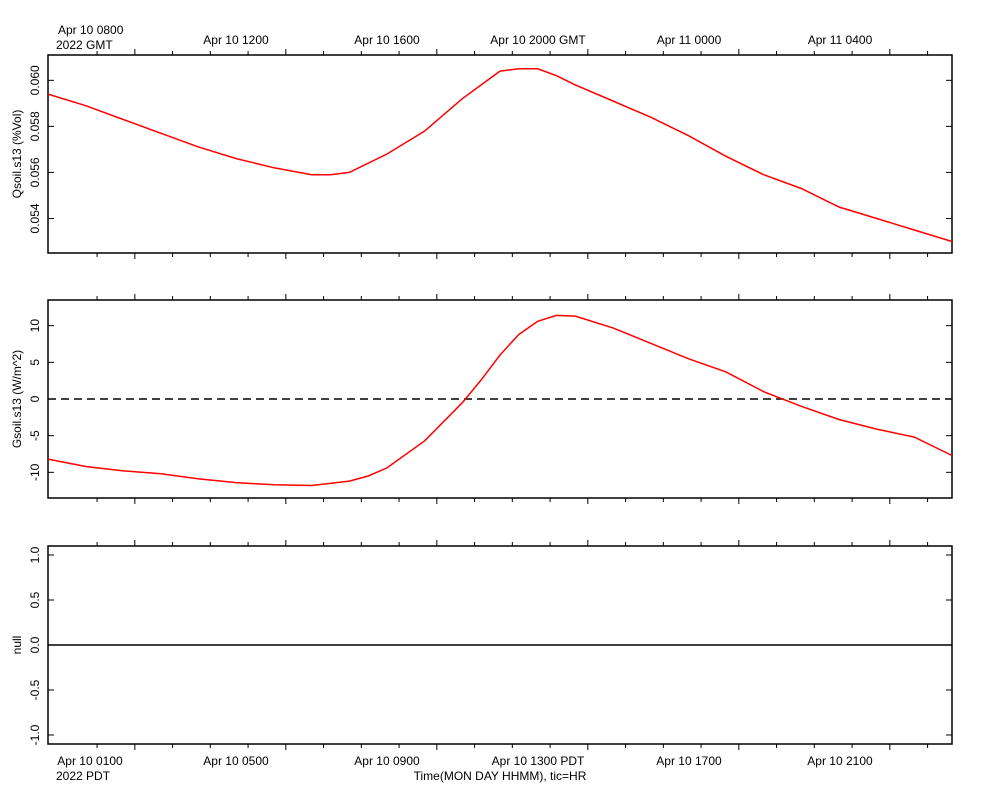 Image resolution: width=1000 pixels, height=800 pixels. I want to click on y-tick-label: 0.056, so click(35, 172).